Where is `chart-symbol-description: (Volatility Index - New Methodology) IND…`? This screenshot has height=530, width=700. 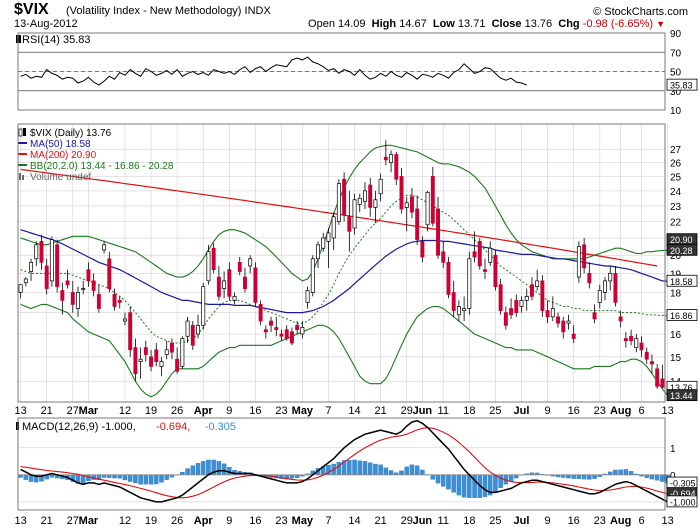 chart-symbol-description: (Volatility Index - New Methodology) IND… is located at coordinates (168, 11).